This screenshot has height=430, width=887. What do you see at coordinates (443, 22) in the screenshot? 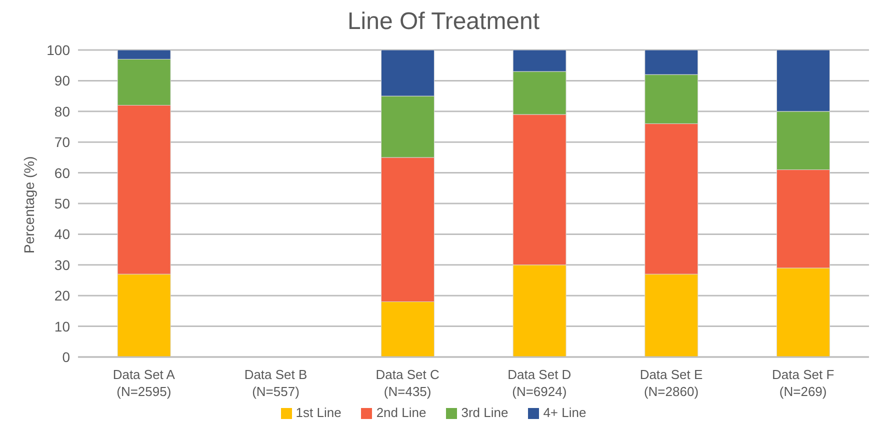
I see `chart-title: Line Of Treatment` at bounding box center [443, 22].